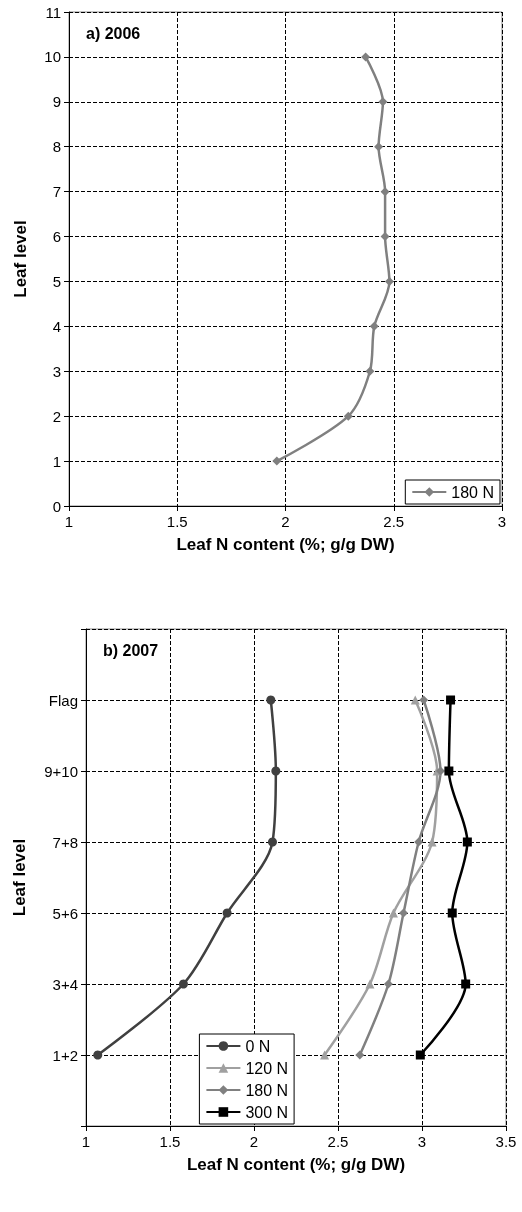 The height and width of the screenshot is (1212, 522). Describe the element at coordinates (52, 57) in the screenshot. I see `y-tick-label: 10` at that location.